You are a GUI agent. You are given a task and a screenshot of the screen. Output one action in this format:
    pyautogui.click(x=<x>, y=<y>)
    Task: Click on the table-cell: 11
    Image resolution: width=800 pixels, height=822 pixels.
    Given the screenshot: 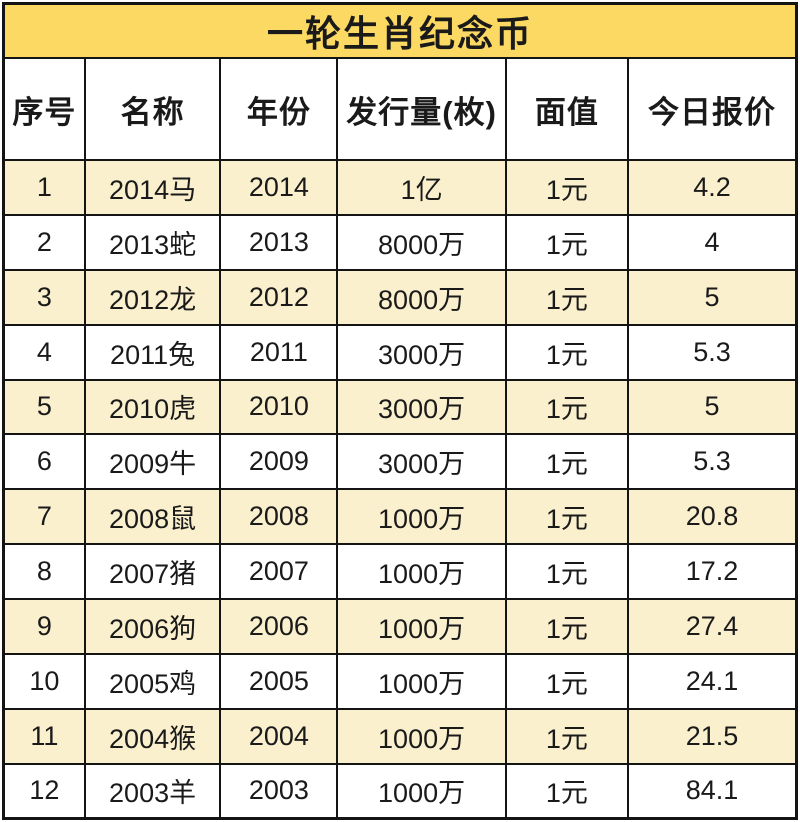 What is the action you would take?
    pyautogui.click(x=44, y=736)
    